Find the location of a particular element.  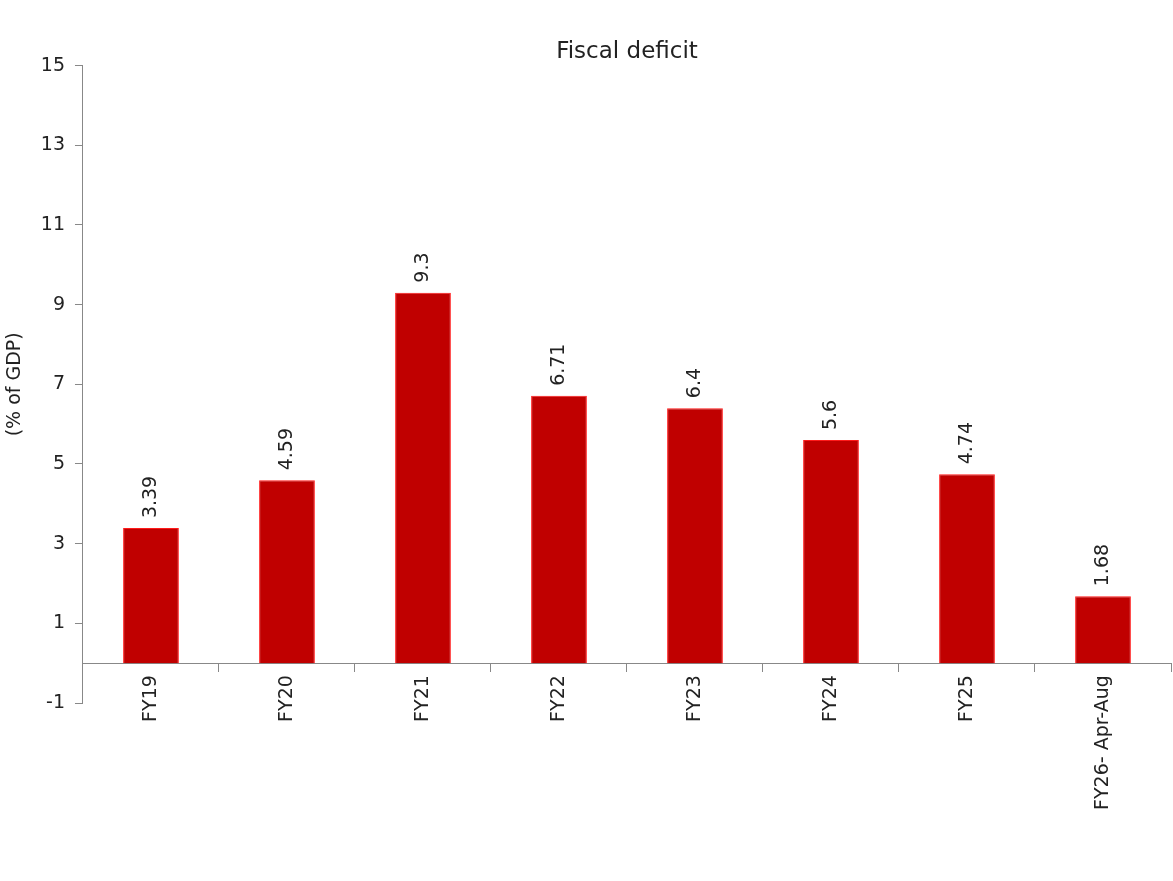

x-tick-label: FY24 is located at coordinates (828, 698).